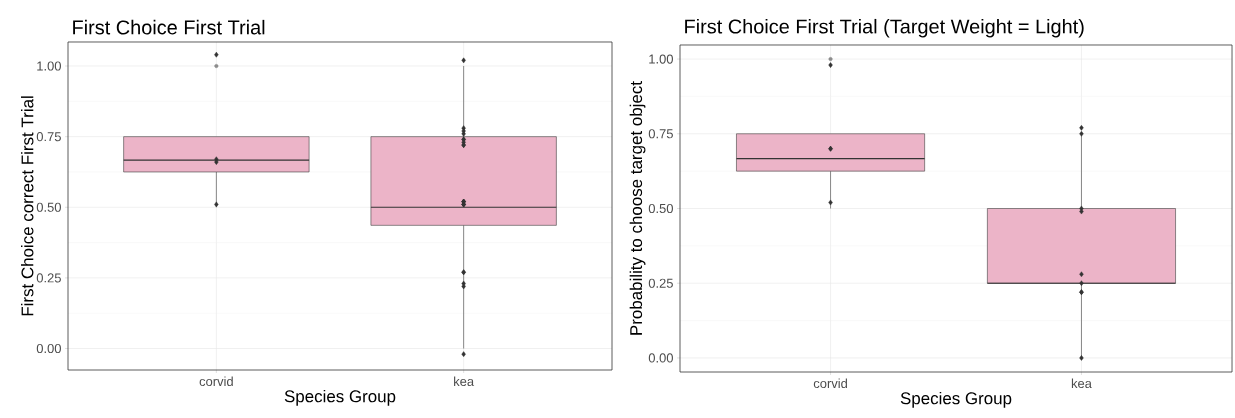 The height and width of the screenshot is (418, 1235). I want to click on y-axis-title: Probability to choose target object, so click(637, 208).